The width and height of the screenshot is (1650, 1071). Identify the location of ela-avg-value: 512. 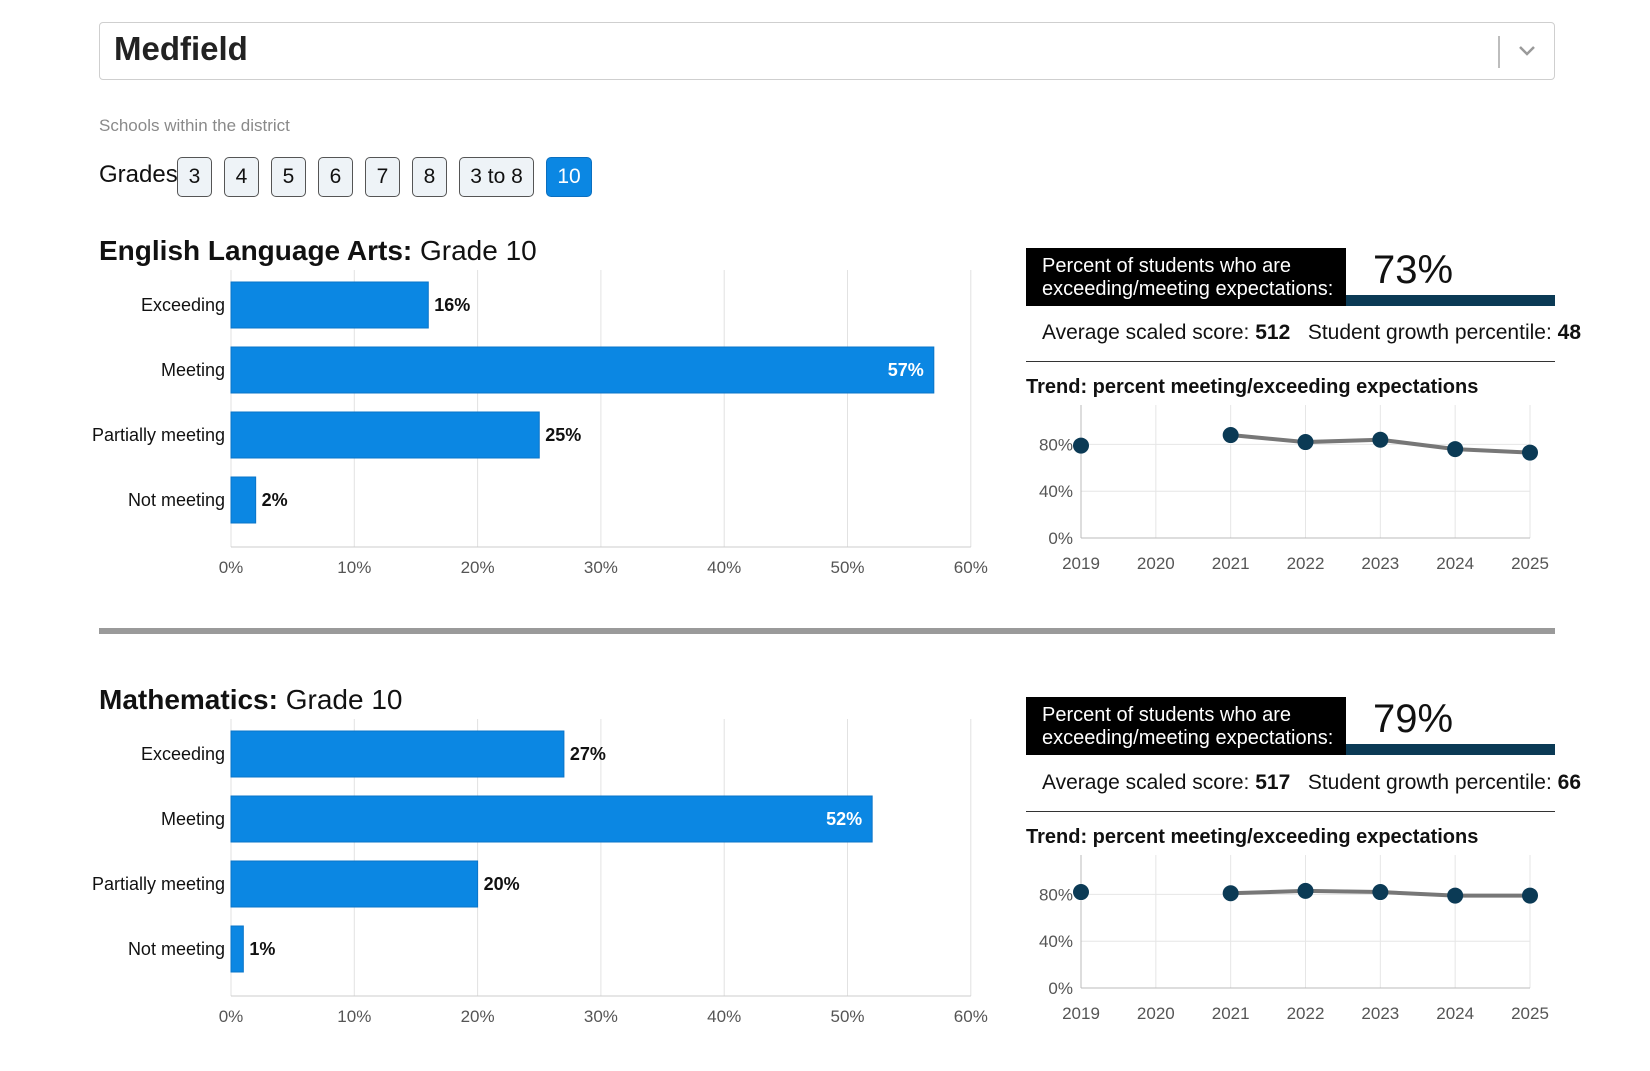
(1273, 332).